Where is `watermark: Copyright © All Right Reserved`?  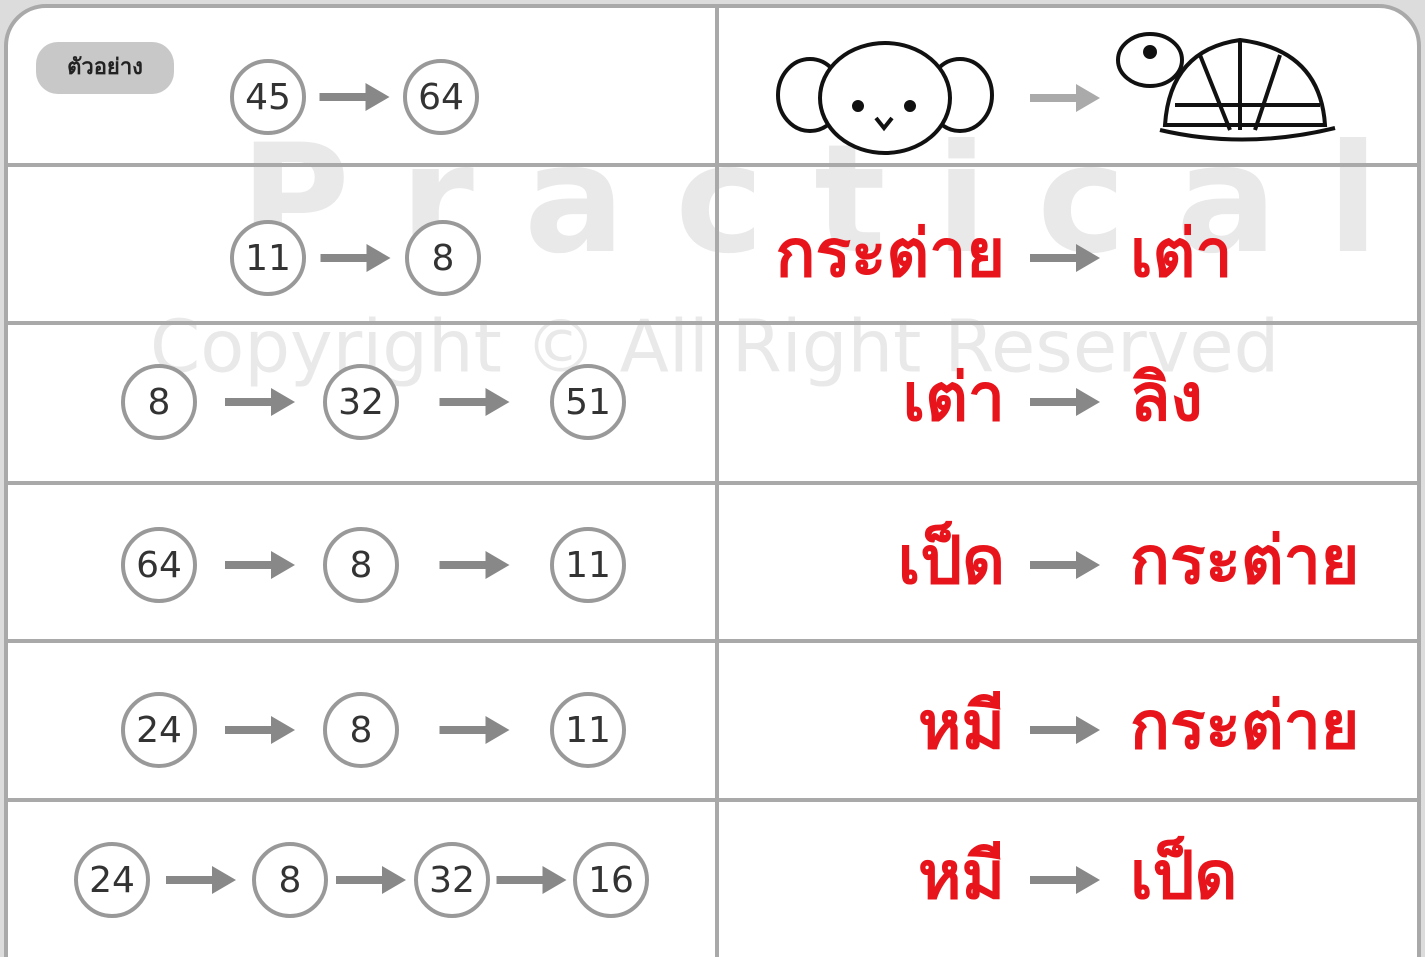
watermark: Copyright © All Right Reserved is located at coordinates (714, 347).